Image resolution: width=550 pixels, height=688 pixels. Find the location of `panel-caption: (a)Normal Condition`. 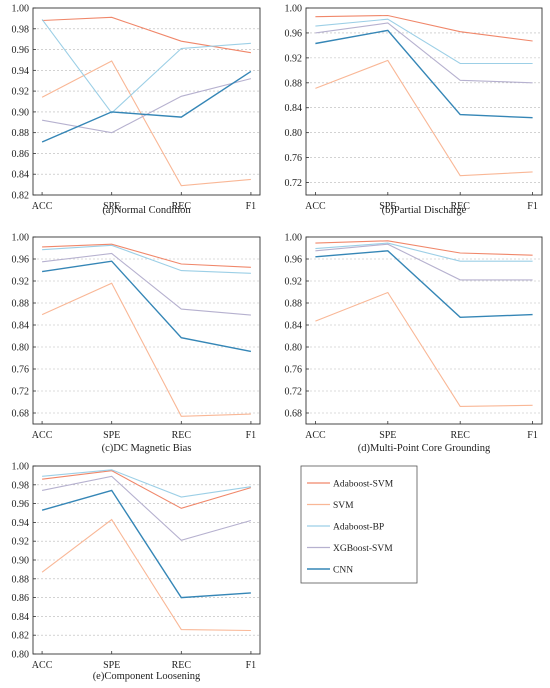

panel-caption: (a)Normal Condition is located at coordinates (146, 210).